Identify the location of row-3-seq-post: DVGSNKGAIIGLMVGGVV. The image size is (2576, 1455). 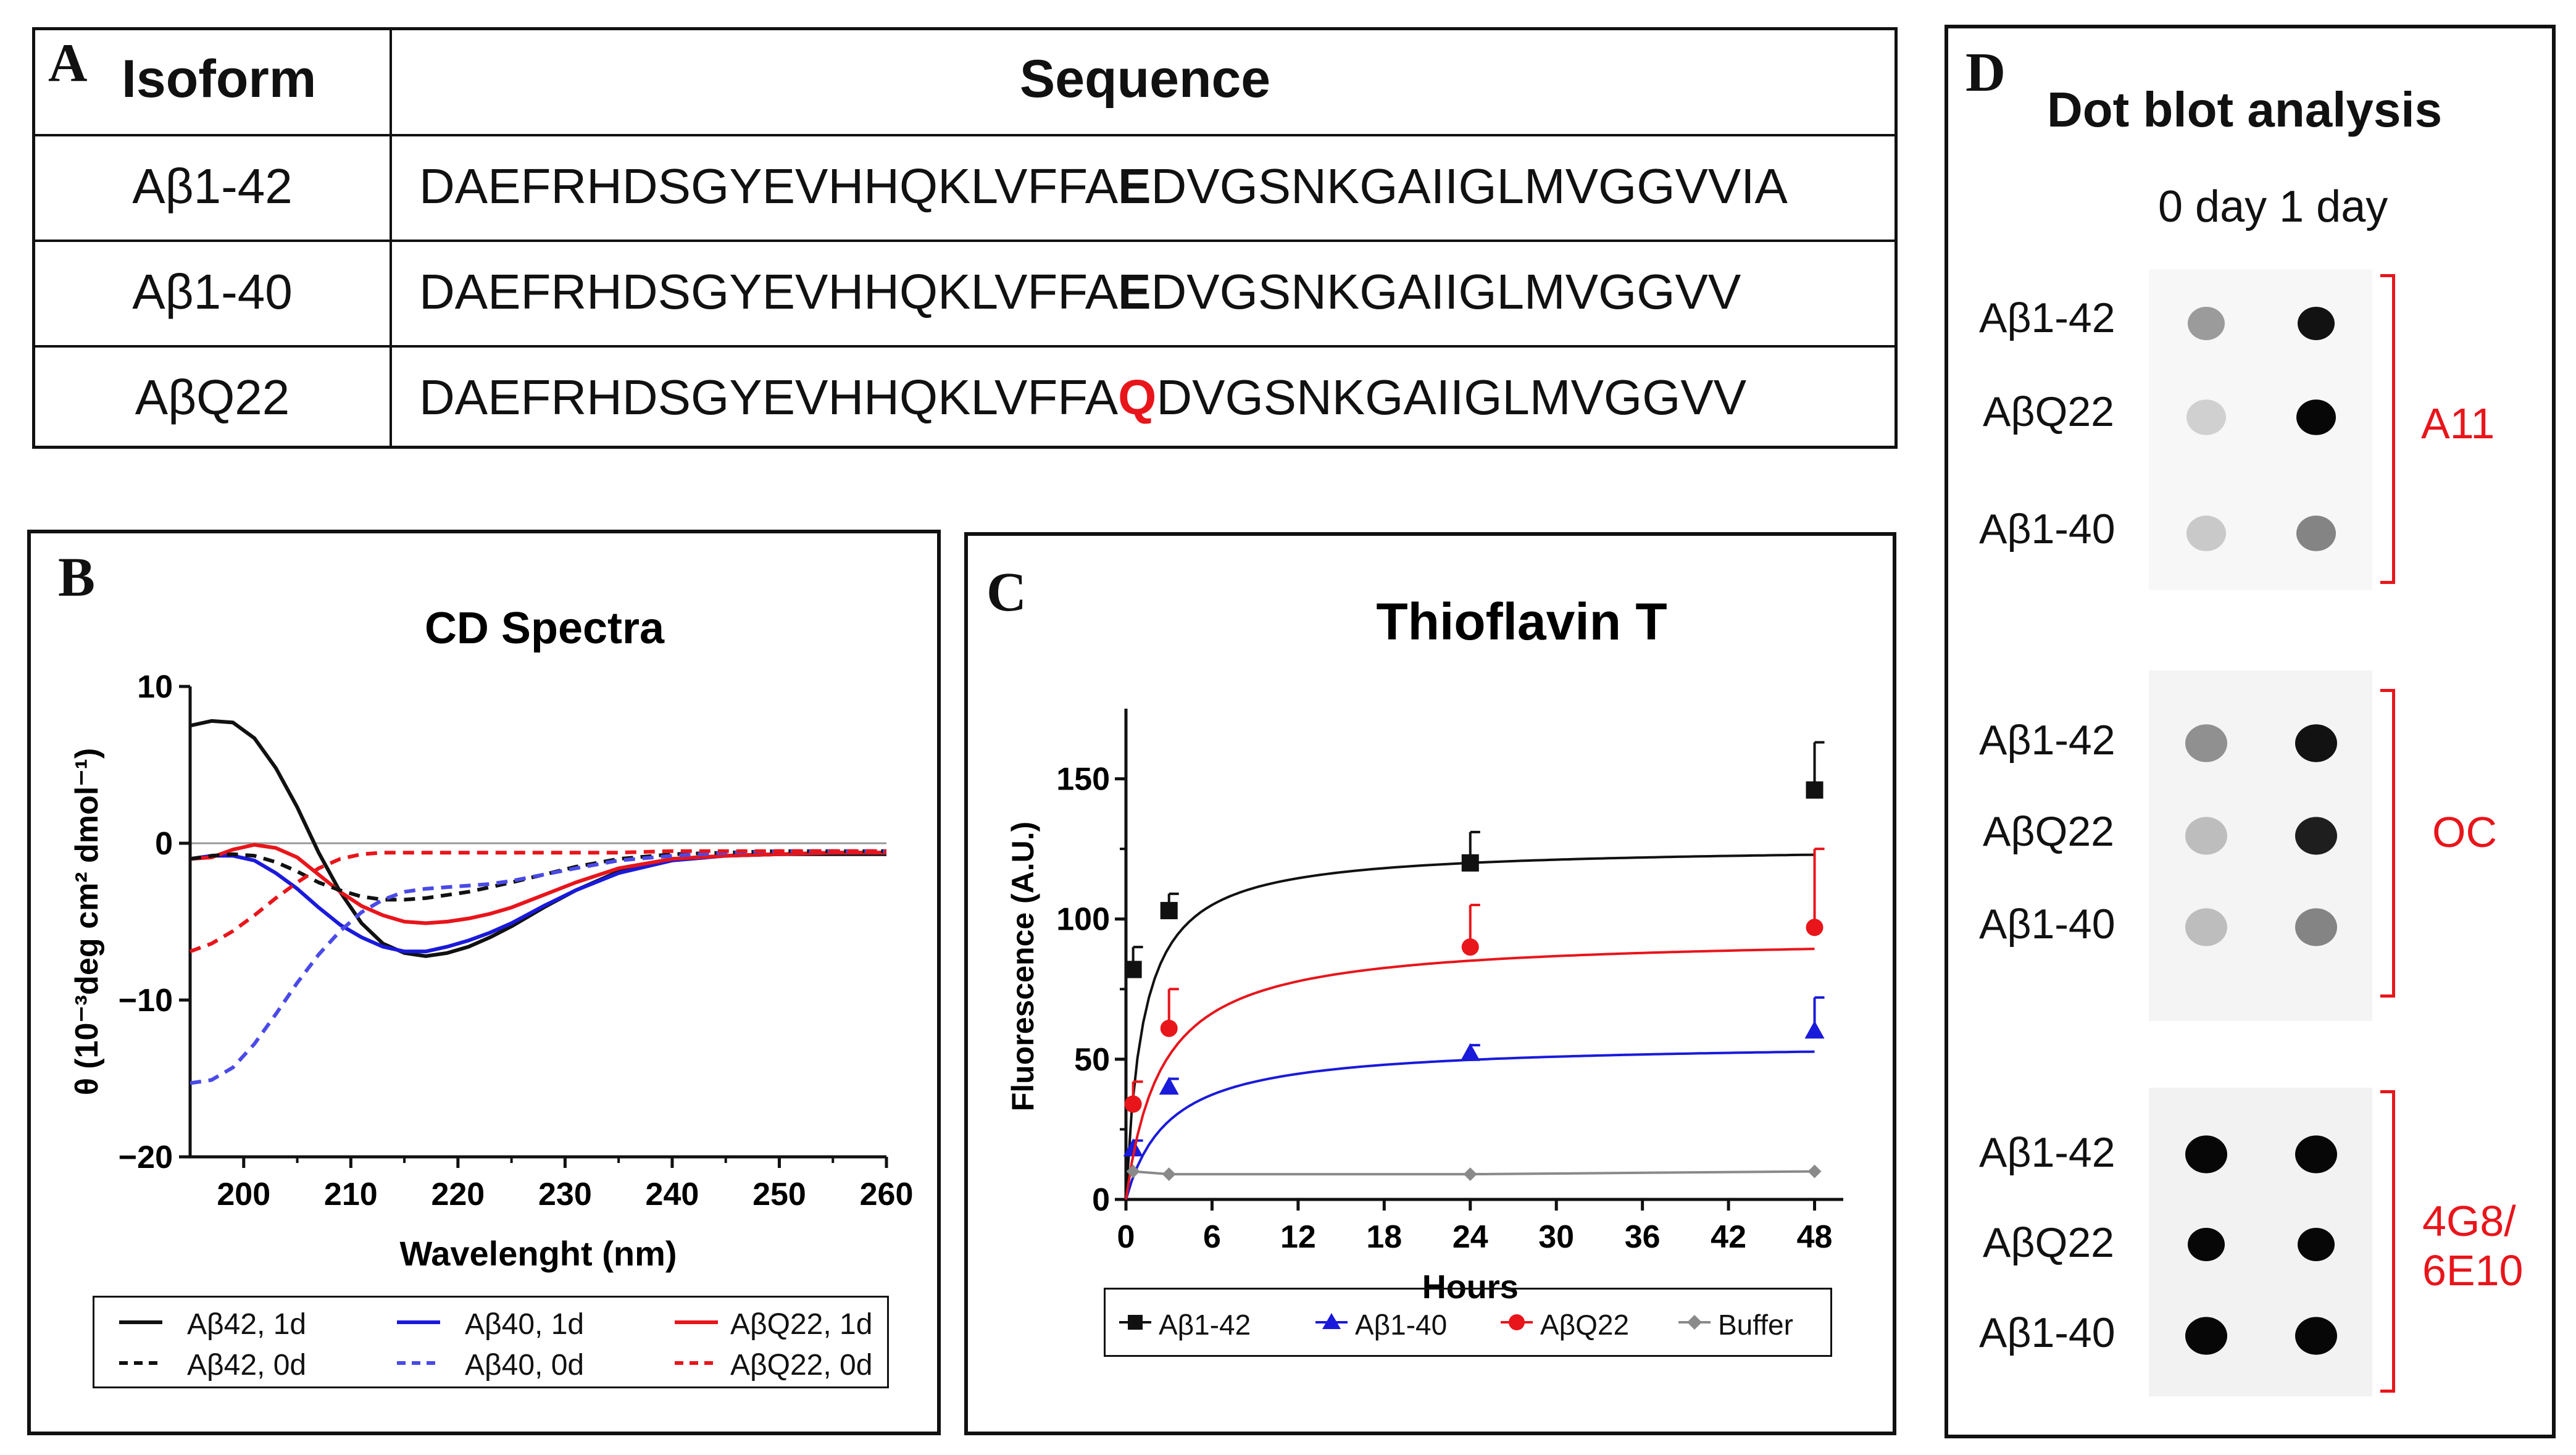
(1452, 398).